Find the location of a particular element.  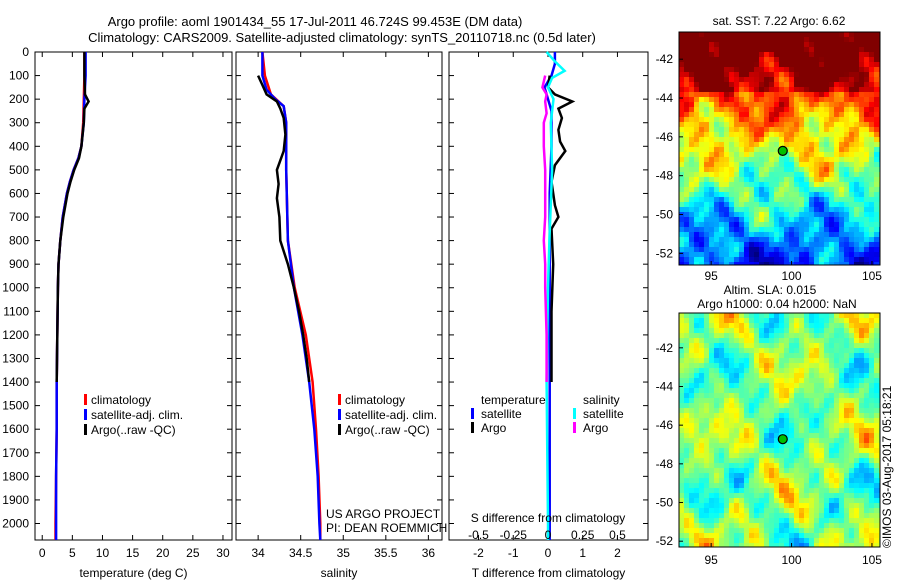

x-tick-label: 0 is located at coordinates (42, 553).